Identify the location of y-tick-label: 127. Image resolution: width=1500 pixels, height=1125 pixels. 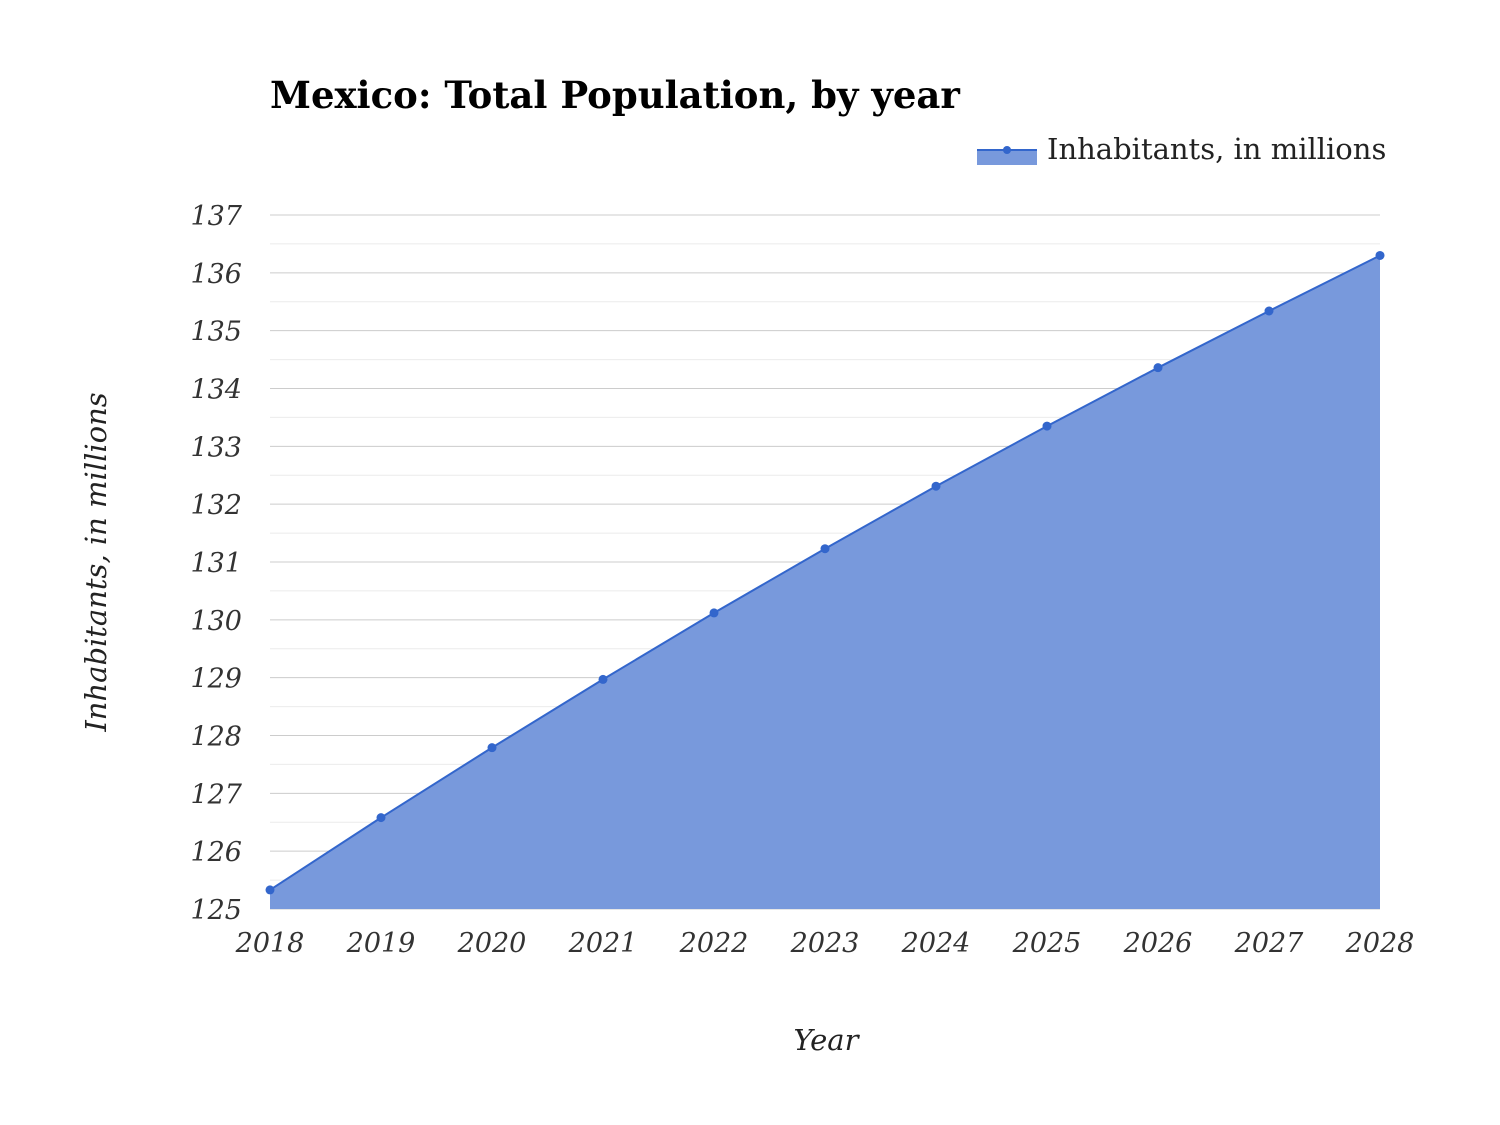
(216, 794).